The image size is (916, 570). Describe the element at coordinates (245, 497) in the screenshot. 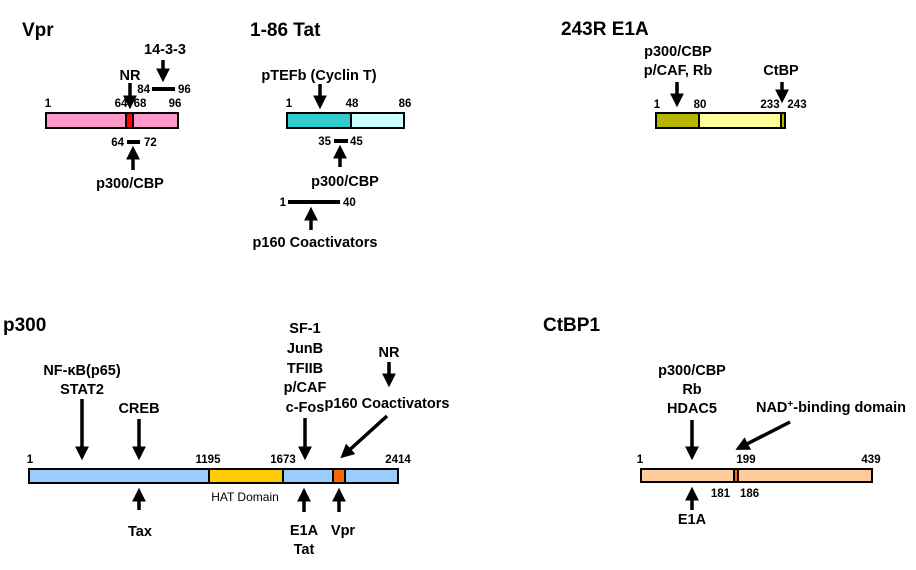

I see `p300-hat-label: HAT Domain` at that location.